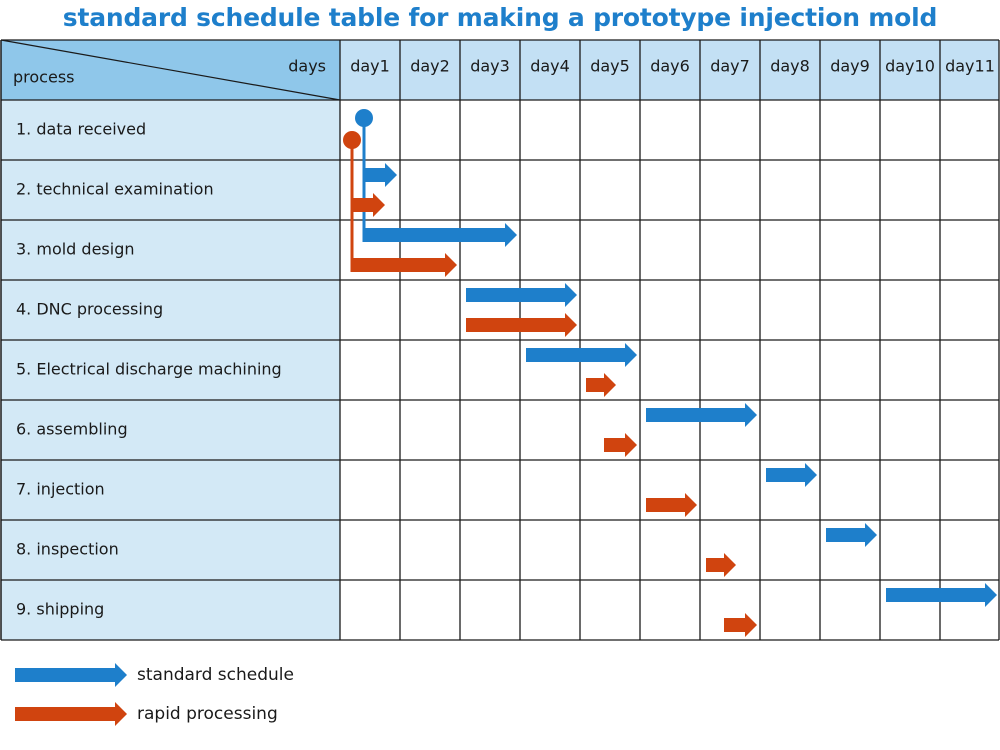  Describe the element at coordinates (550, 66) in the screenshot. I see `day-header: day4` at that location.